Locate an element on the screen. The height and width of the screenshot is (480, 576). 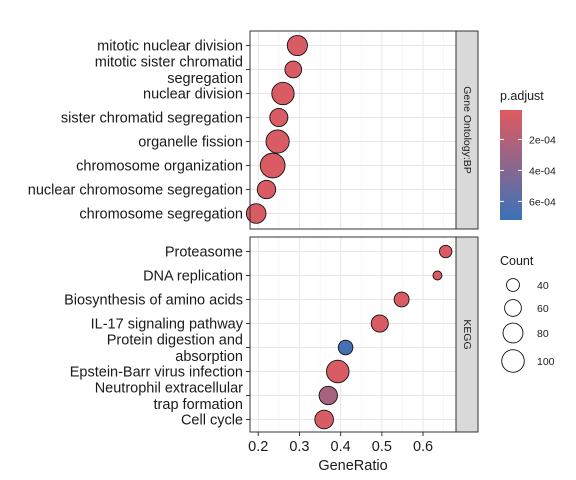
y-tick-label-biosynthesis-of-amino-acids: Biosynthesis of amino acids is located at coordinates (153, 301).